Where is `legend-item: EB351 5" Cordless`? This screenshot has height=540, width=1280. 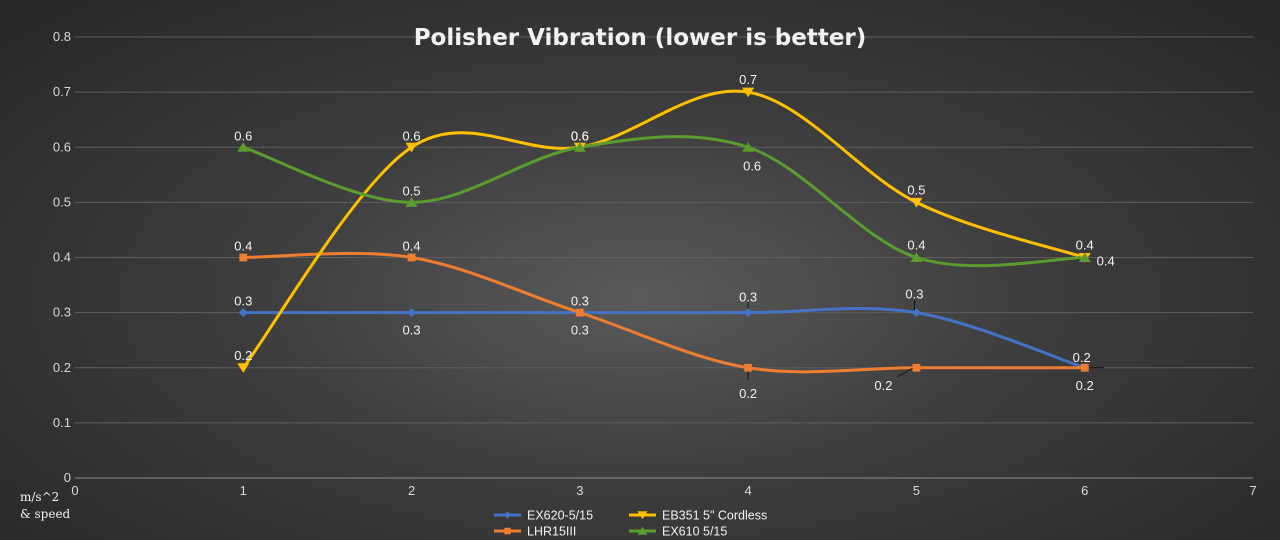
legend-item: EB351 5" Cordless is located at coordinates (698, 516).